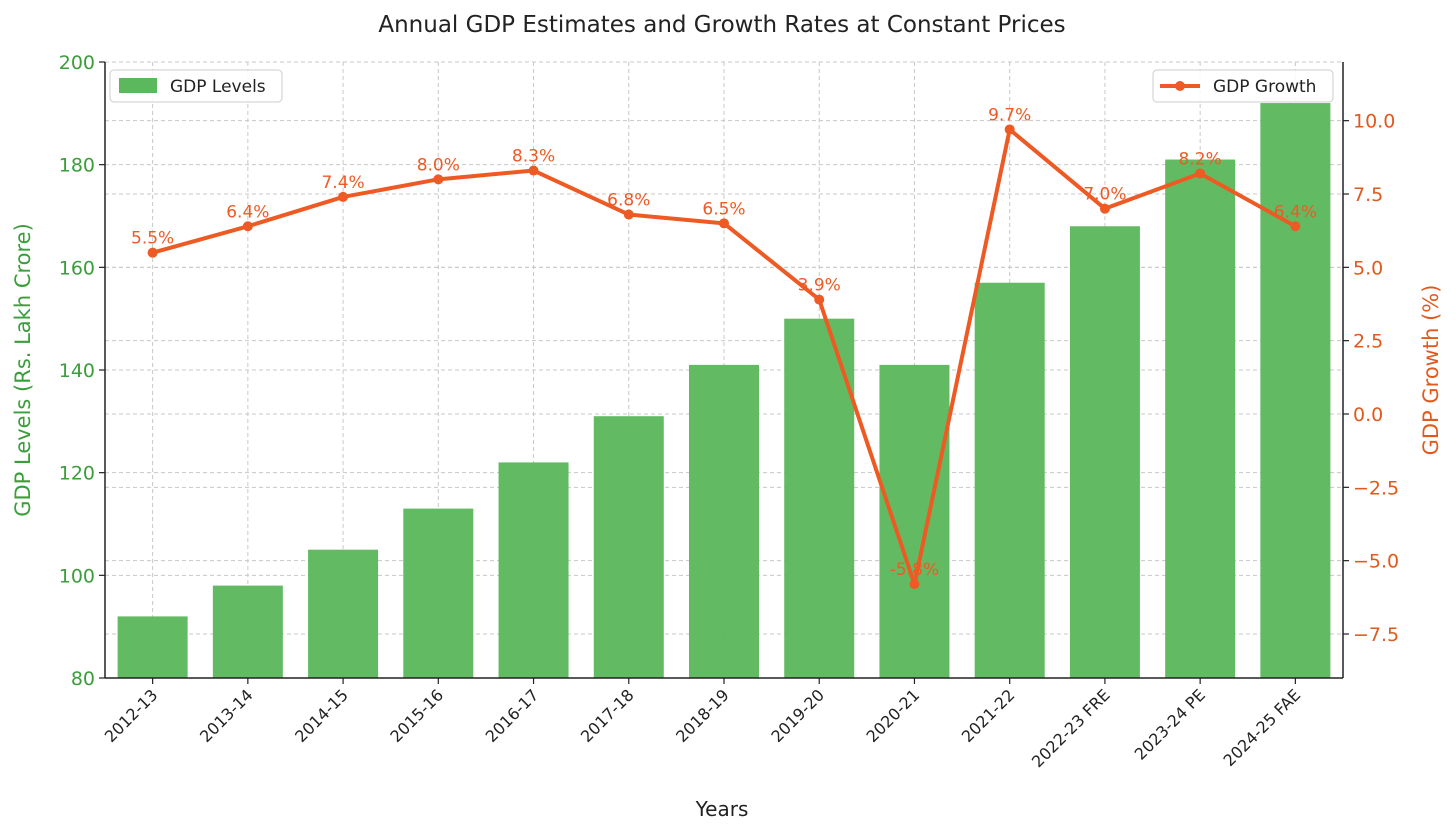 This screenshot has height=834, width=1456. I want to click on x-tick-label: 2013-14, so click(226, 715).